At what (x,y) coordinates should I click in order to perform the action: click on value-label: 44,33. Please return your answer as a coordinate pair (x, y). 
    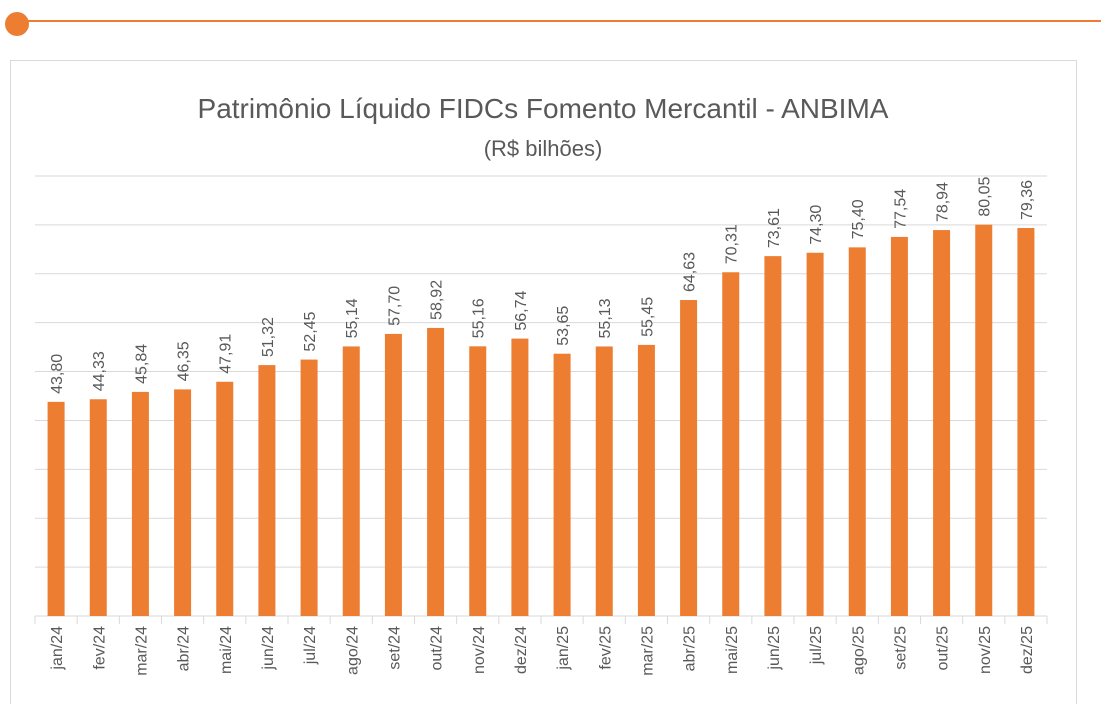
    Looking at the image, I should click on (99, 371).